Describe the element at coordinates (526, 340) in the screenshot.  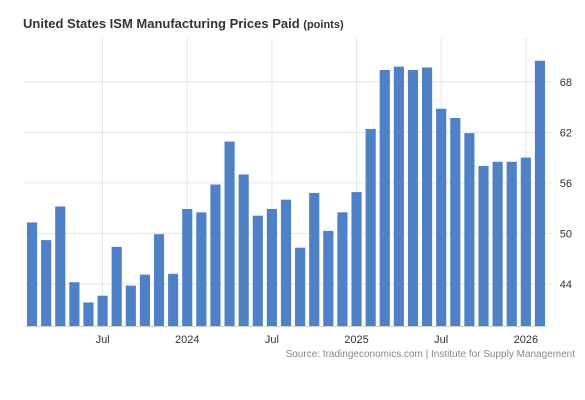
I see `x-tick-label: 2026` at that location.